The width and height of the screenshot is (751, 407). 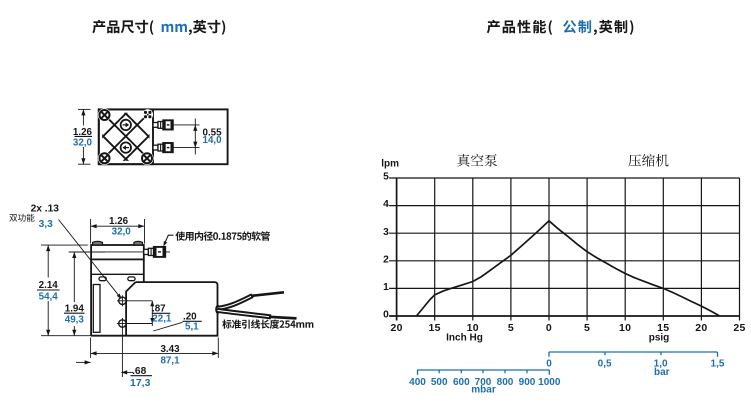 What do you see at coordinates (162, 319) in the screenshot?
I see `svg-text: 22,1` at bounding box center [162, 319].